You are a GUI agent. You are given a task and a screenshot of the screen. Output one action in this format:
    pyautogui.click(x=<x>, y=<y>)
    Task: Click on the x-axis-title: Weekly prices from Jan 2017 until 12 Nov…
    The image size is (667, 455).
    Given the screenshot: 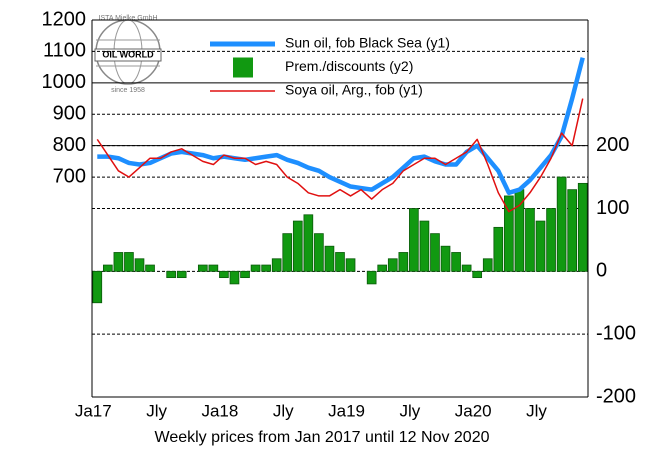 What is the action you would take?
    pyautogui.click(x=322, y=437)
    